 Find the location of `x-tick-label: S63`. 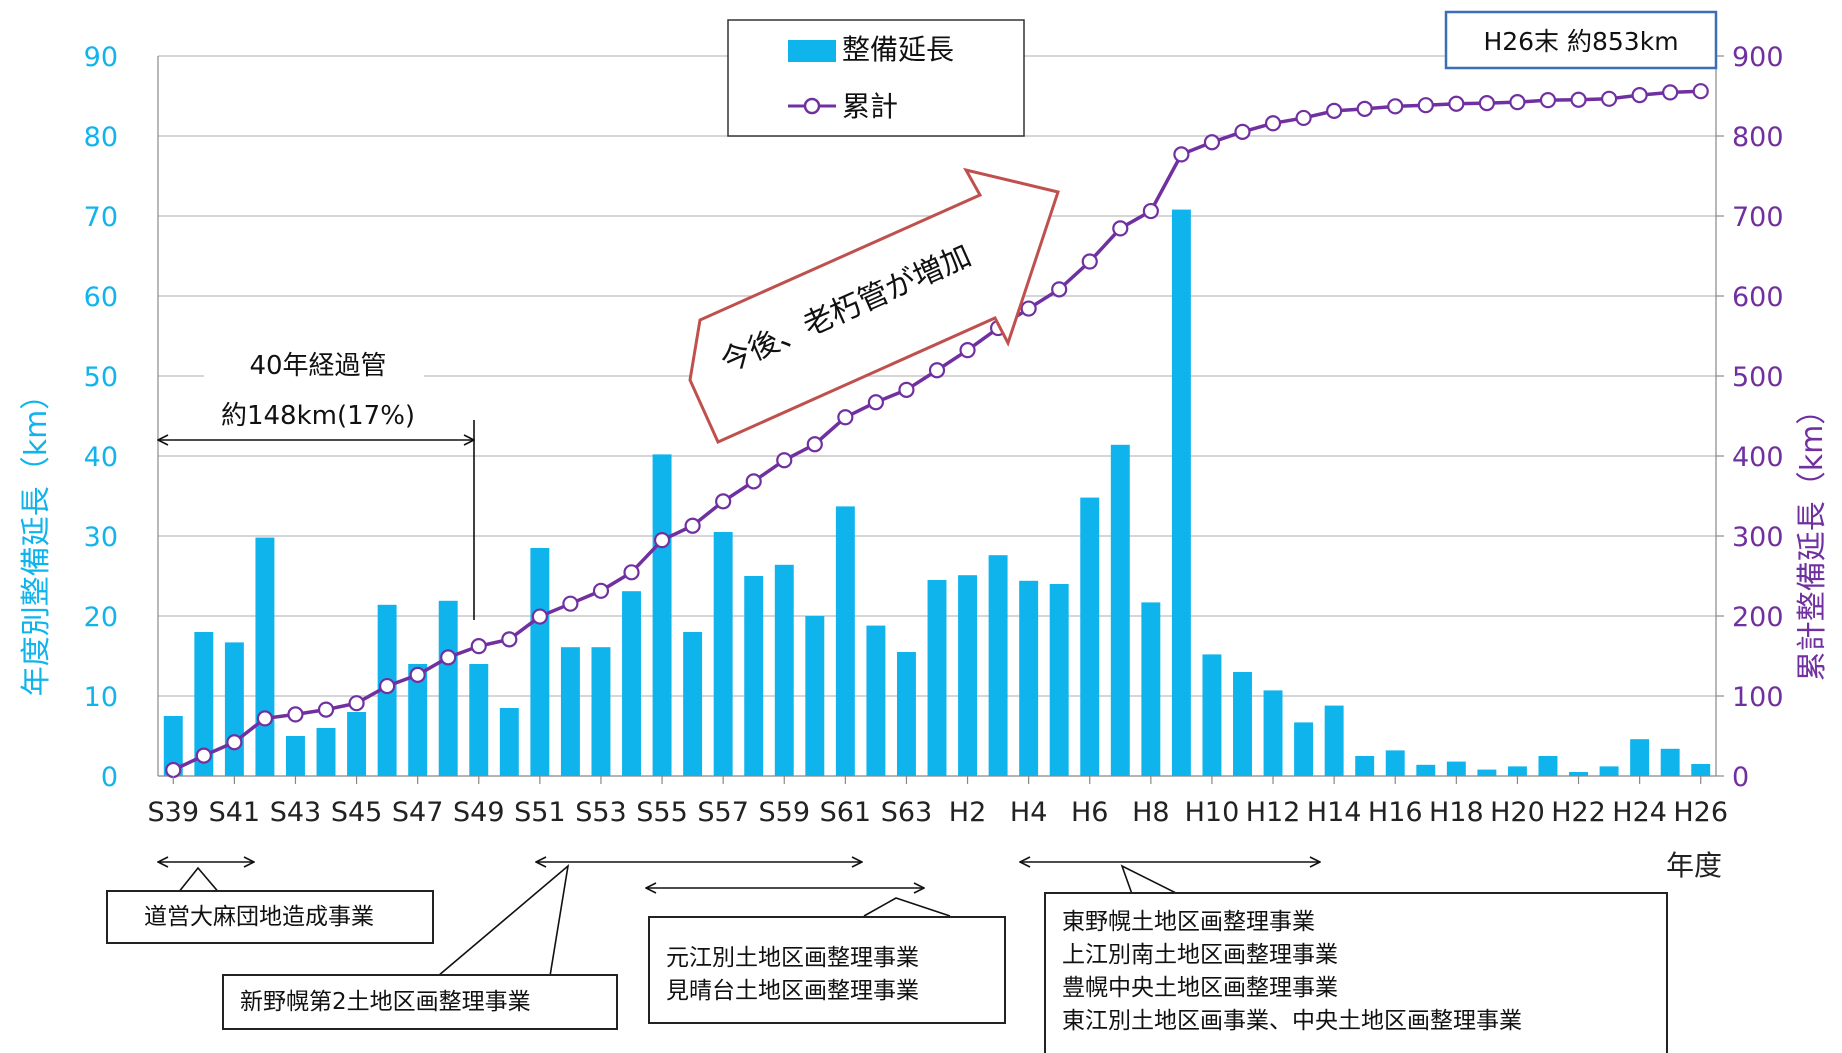

x-tick-label: S63 is located at coordinates (907, 812).